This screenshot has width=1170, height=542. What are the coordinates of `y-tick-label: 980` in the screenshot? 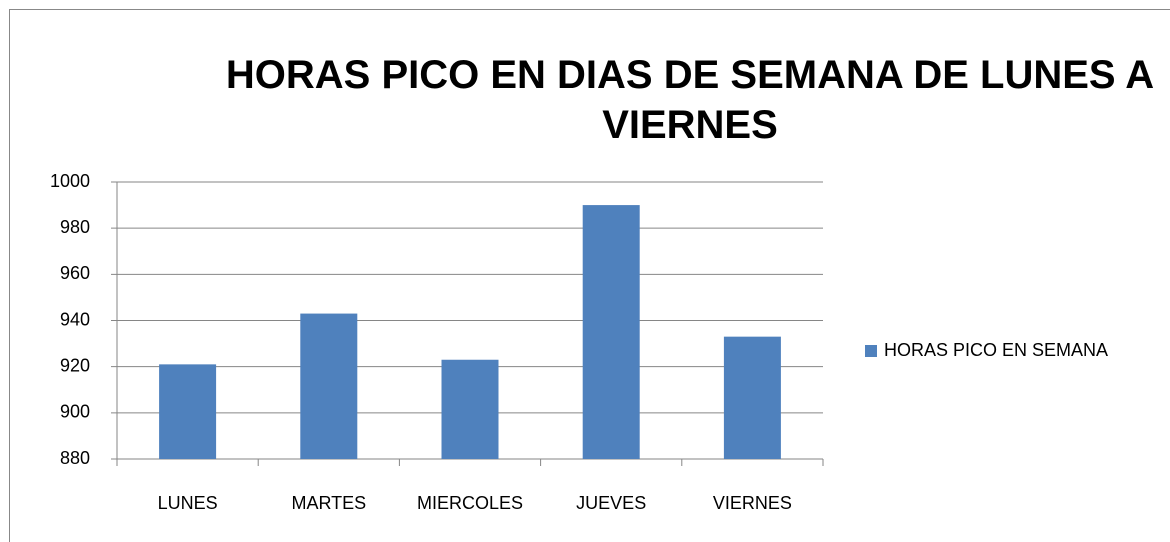 It's located at (75, 227).